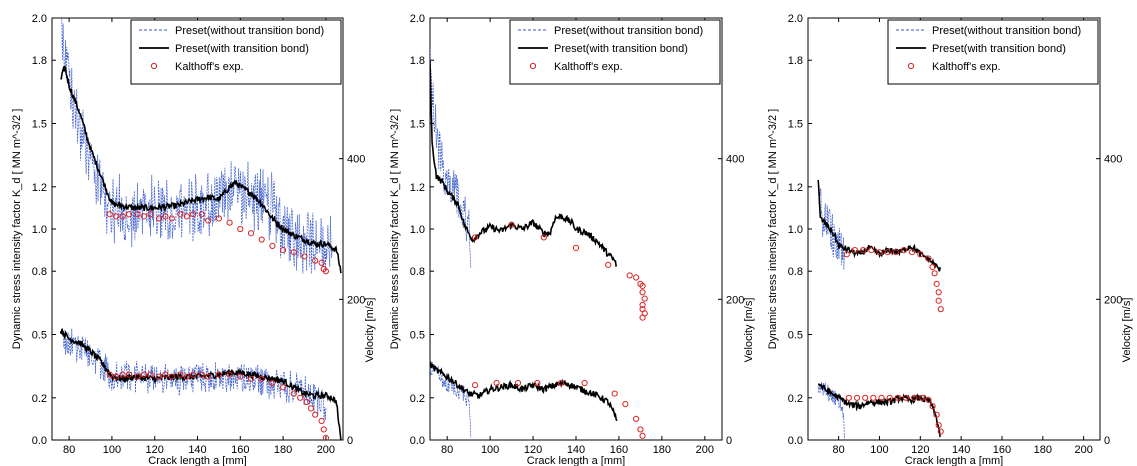 This screenshot has width=1137, height=466. I want to click on y2-tick-label: 400, so click(1113, 160).